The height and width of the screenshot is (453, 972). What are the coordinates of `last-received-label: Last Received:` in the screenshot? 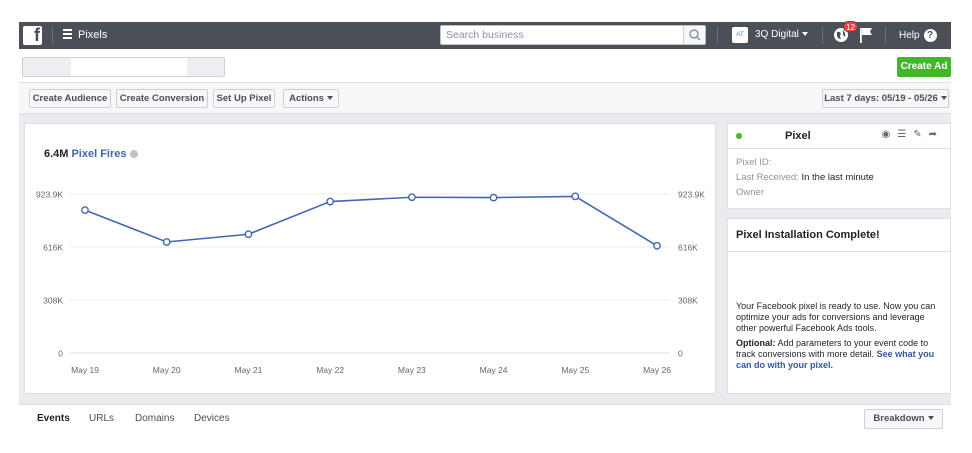 It's located at (767, 177).